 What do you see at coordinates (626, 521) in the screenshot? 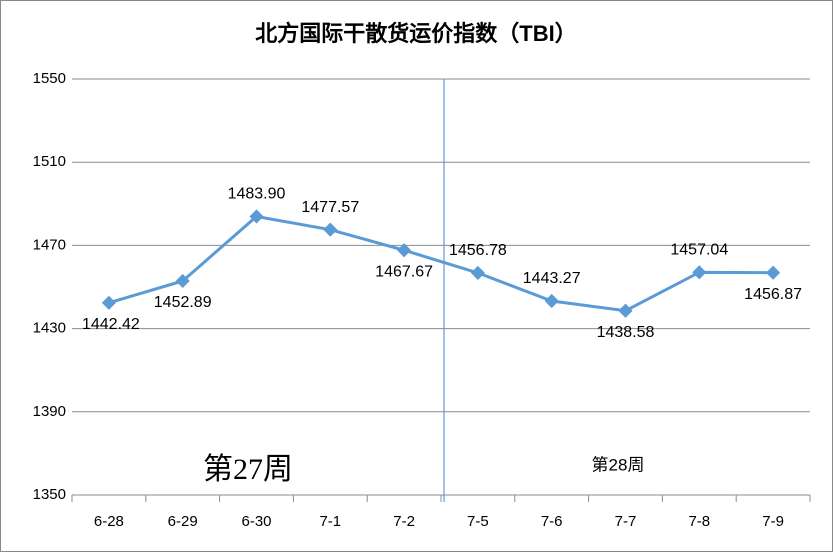
I see `x-tick-label: 7-7` at bounding box center [626, 521].